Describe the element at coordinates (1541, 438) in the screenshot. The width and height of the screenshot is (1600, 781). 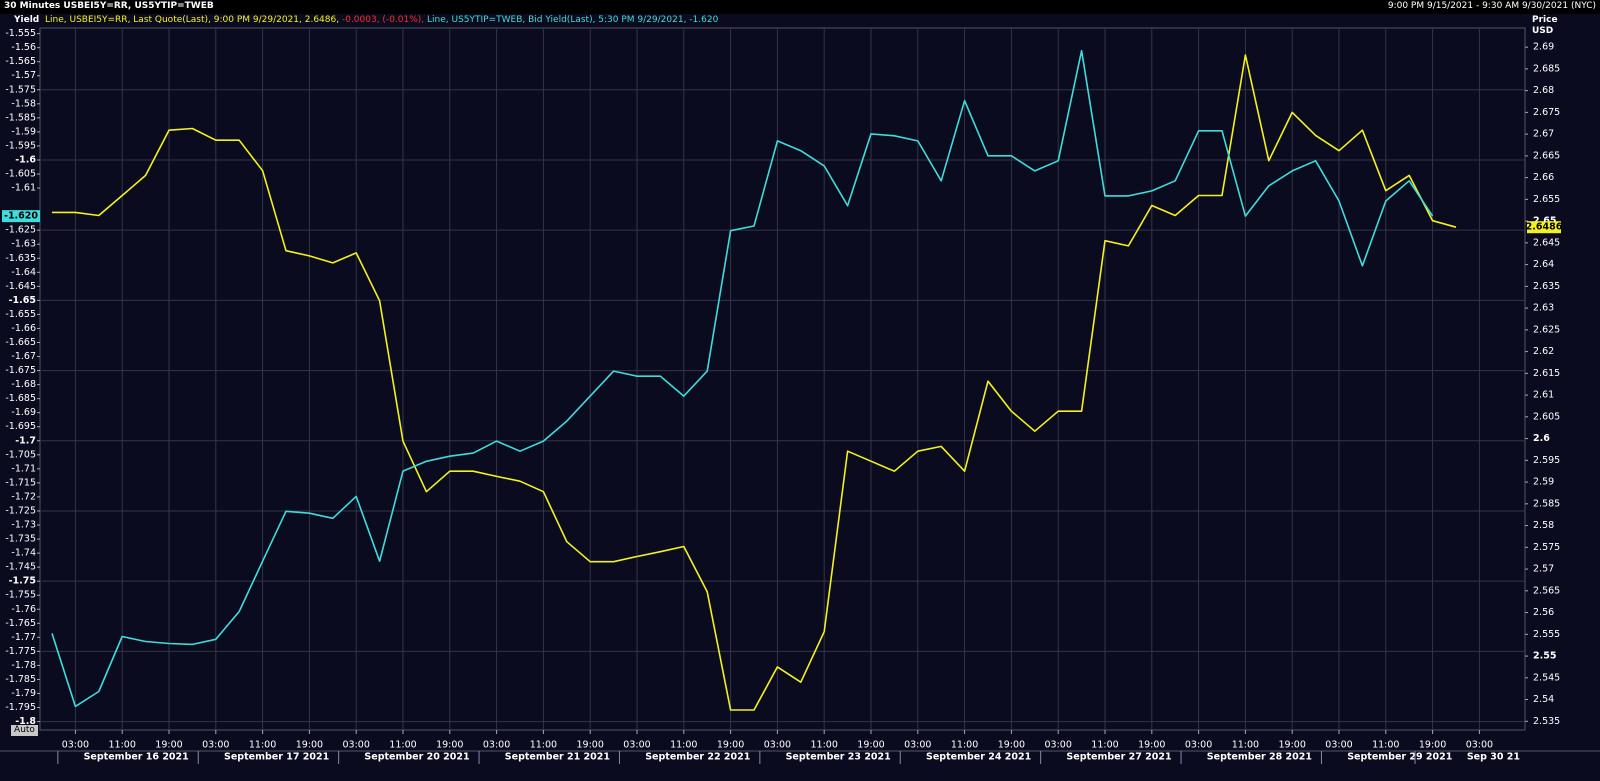
I see `y2-tick-label: 2.6` at that location.